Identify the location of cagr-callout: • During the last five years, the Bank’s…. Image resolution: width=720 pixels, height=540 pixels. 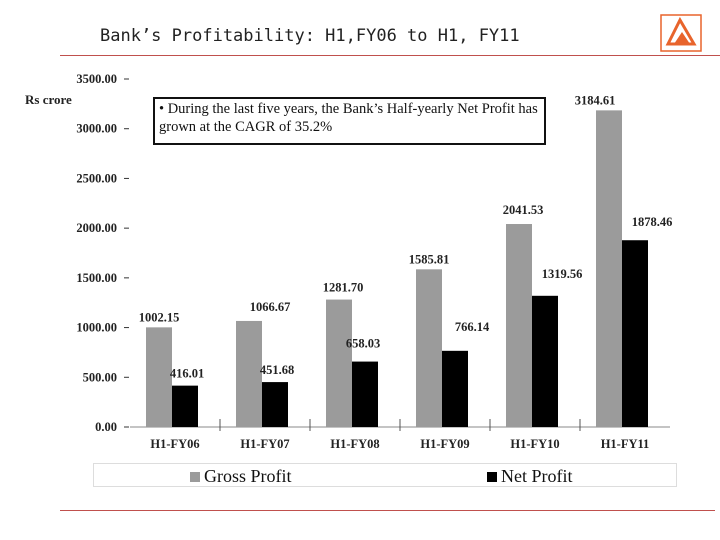
(349, 121).